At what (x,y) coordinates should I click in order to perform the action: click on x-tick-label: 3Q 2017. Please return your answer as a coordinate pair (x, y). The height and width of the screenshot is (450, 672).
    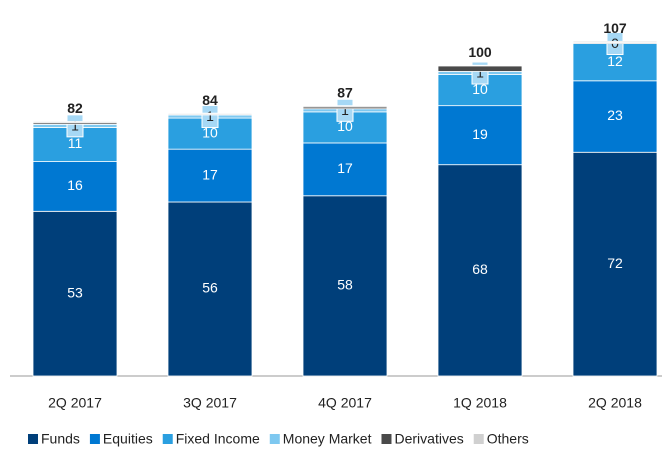
    Looking at the image, I should click on (210, 403).